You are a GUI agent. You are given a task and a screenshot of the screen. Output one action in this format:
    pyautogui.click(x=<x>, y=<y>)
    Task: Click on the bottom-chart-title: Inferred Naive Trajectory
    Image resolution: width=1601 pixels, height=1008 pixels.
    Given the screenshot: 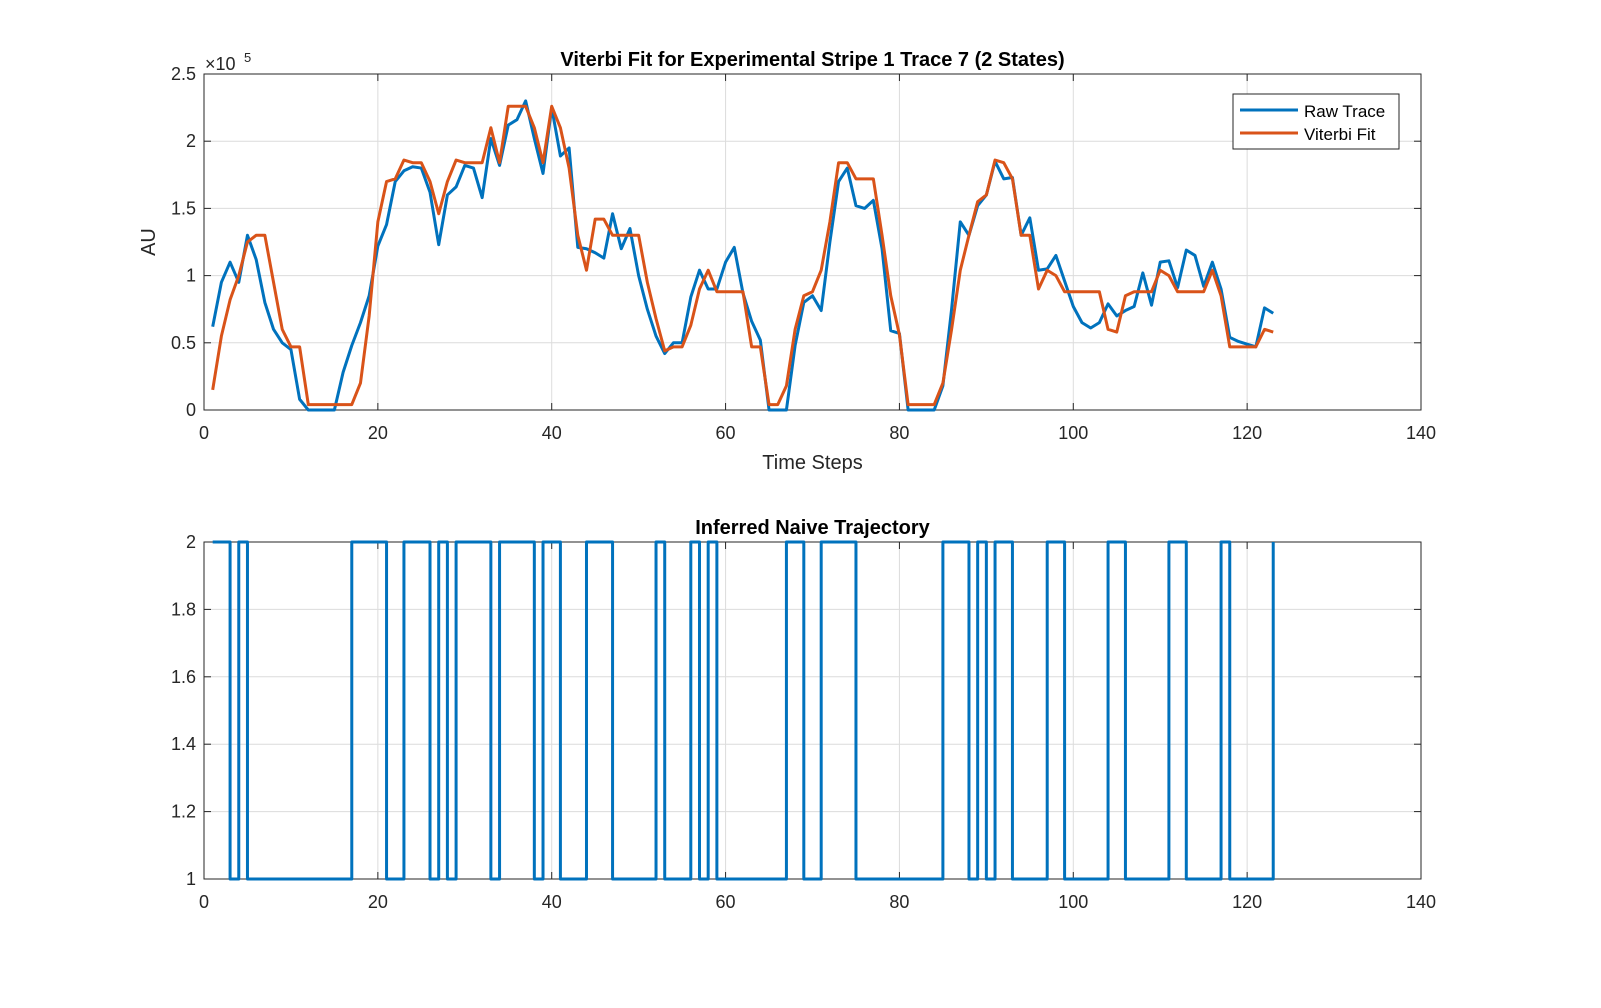 What is the action you would take?
    pyautogui.click(x=812, y=528)
    